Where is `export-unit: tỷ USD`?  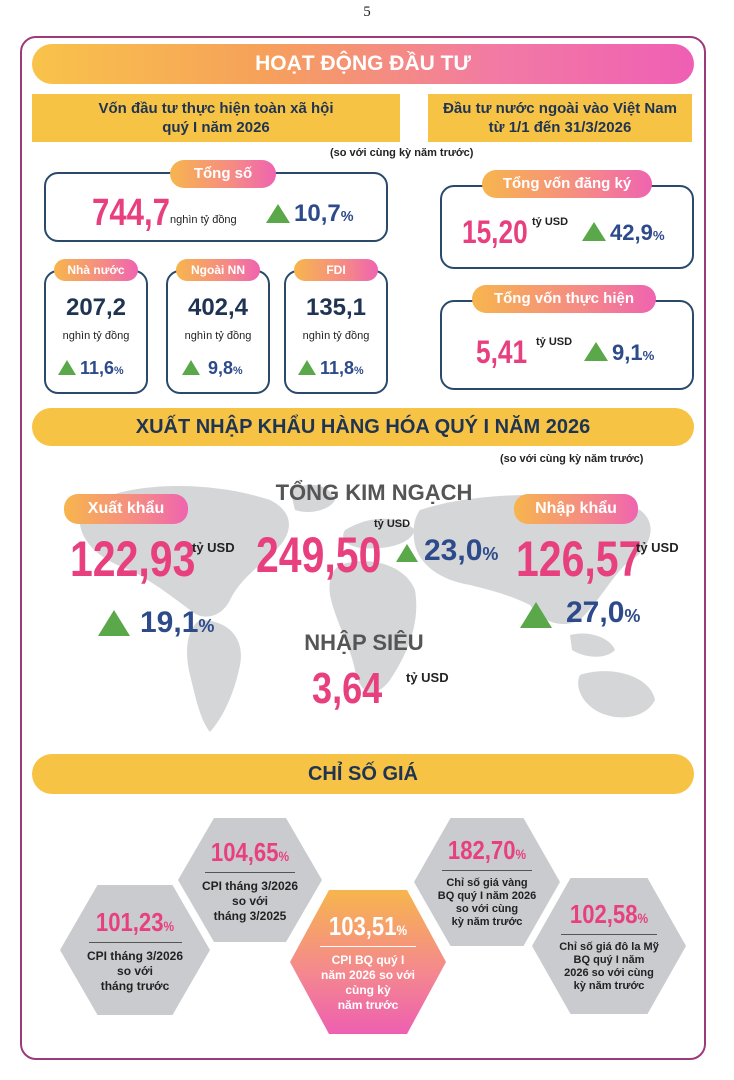 export-unit: tỷ USD is located at coordinates (213, 547).